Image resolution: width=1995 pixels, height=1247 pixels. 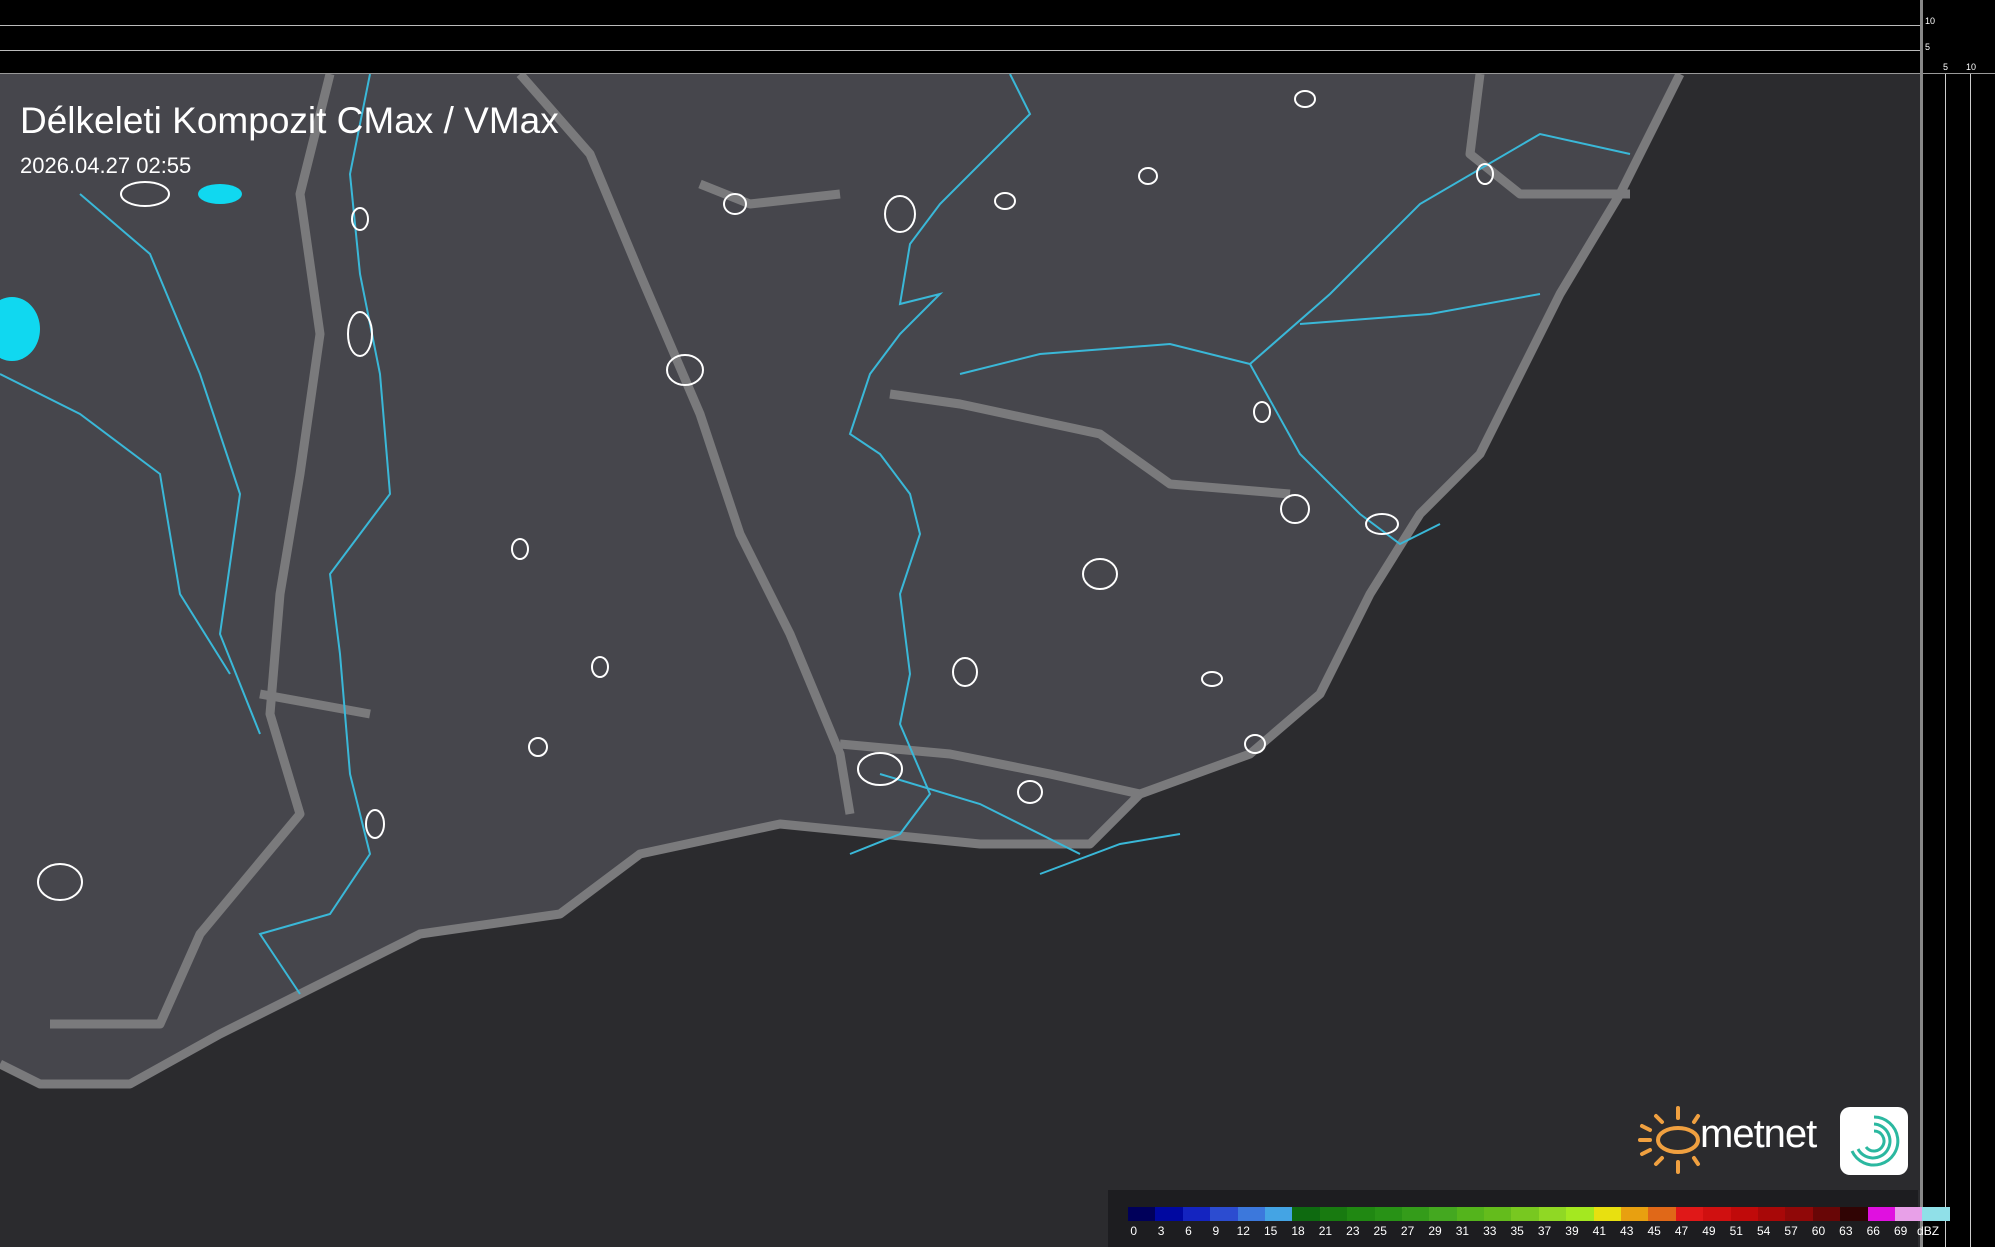 What do you see at coordinates (1791, 1231) in the screenshot?
I see `legend-label: 57` at bounding box center [1791, 1231].